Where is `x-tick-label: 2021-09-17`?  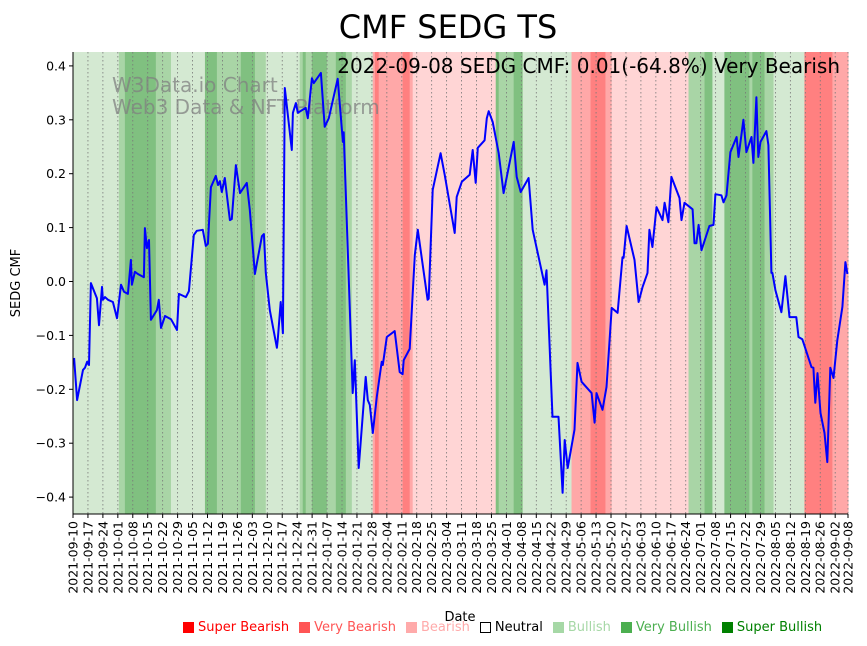
x-tick-label: 2021-09-17 is located at coordinates (87, 557).